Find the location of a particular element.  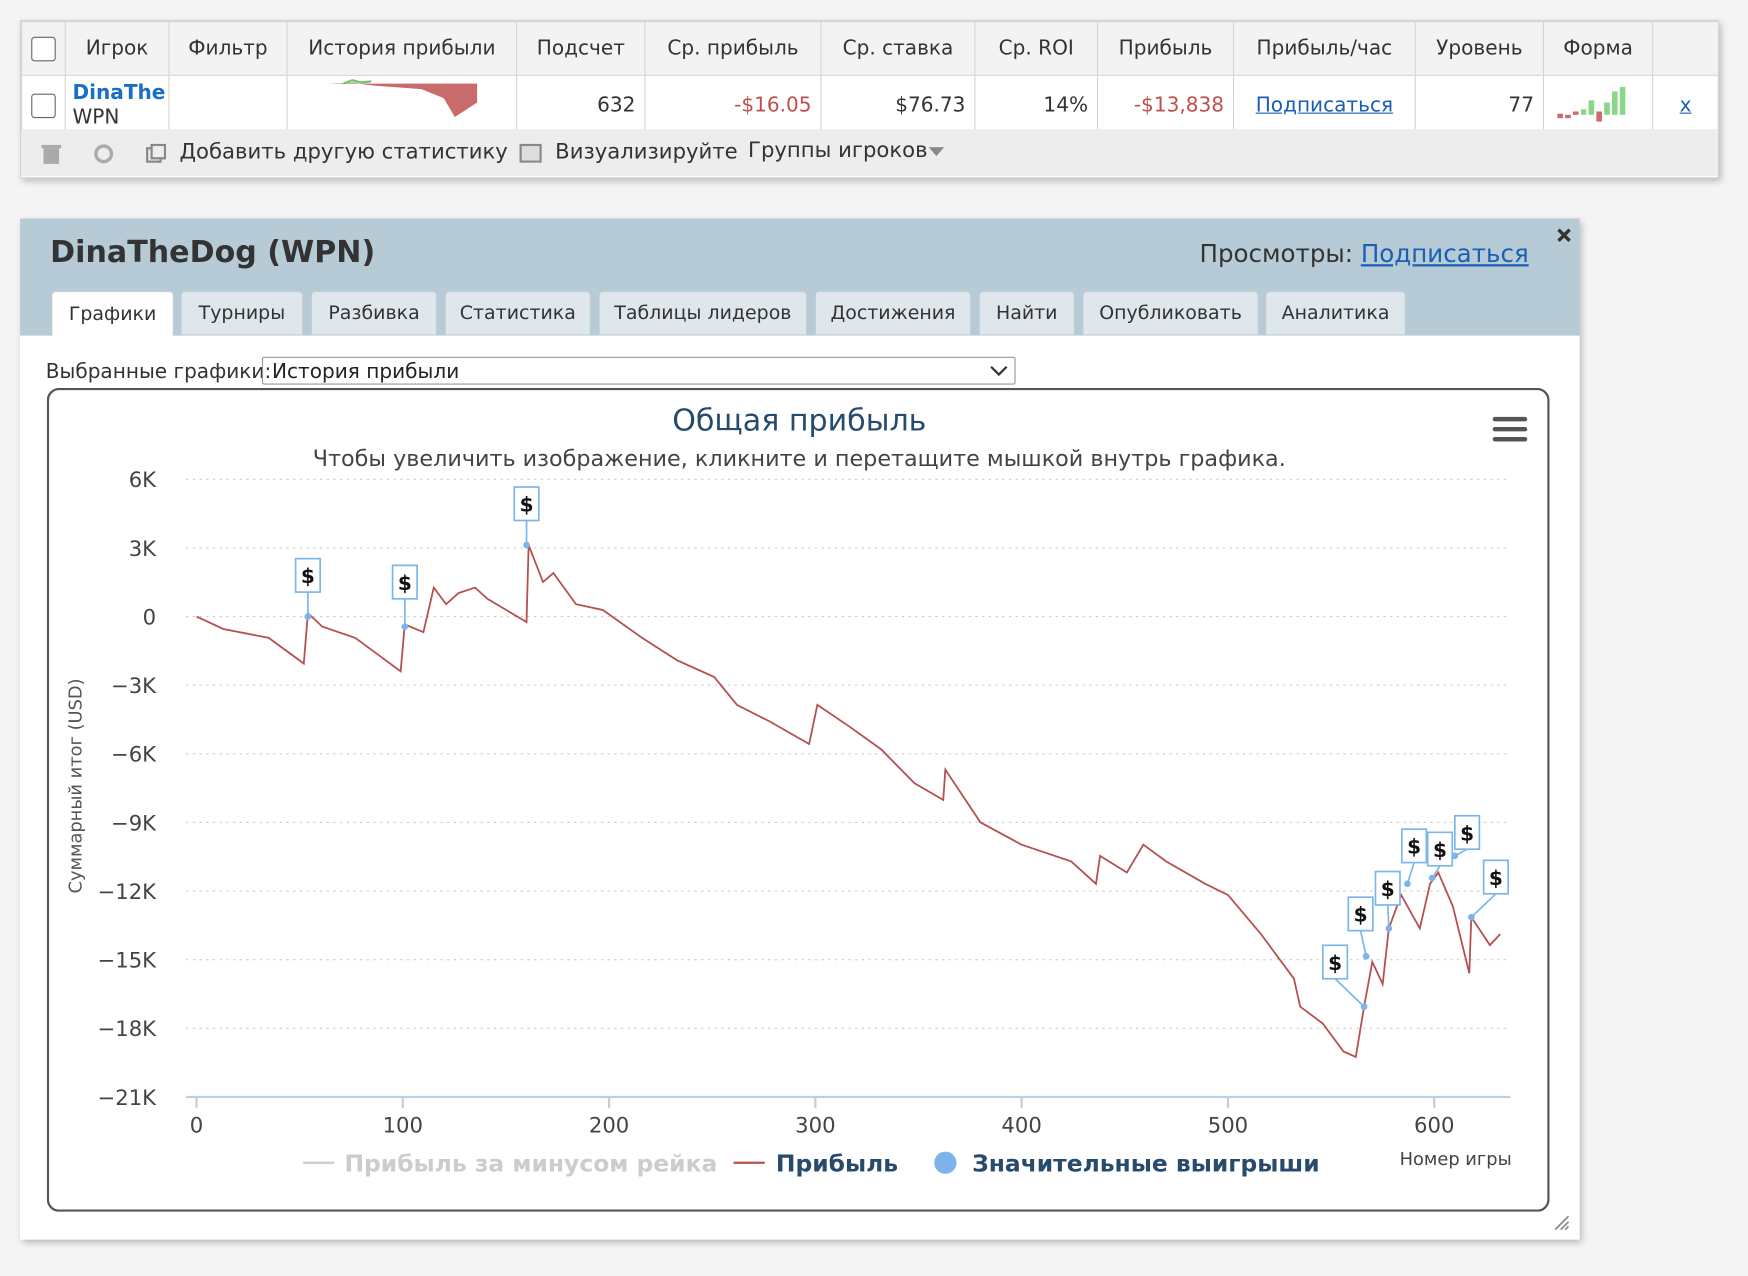

roi: 14% is located at coordinates (1036, 105).